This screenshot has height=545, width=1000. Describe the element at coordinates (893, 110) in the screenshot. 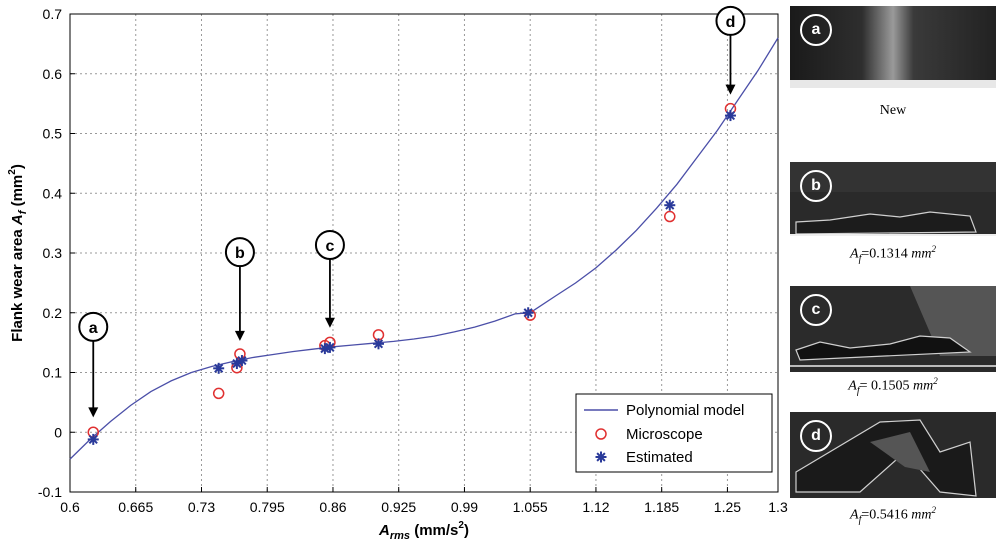

I see `caption-a: New` at that location.